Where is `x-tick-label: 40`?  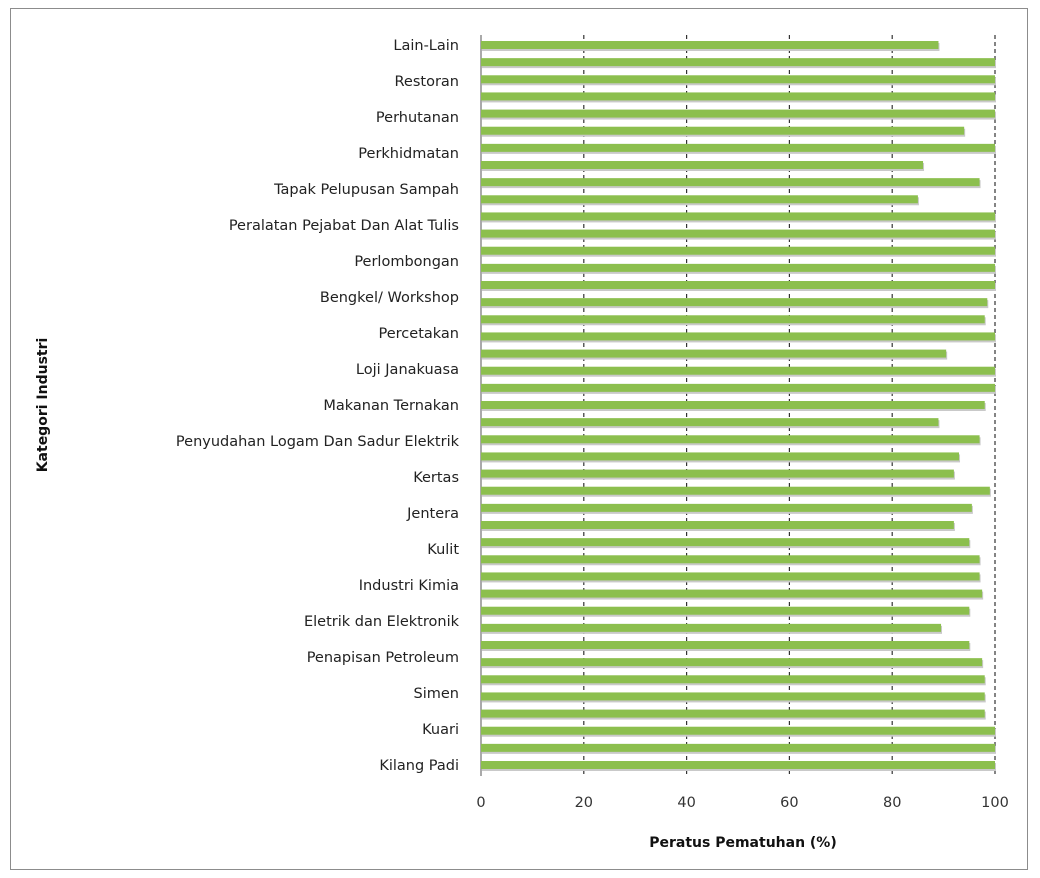
x-tick-label: 40 is located at coordinates (686, 803).